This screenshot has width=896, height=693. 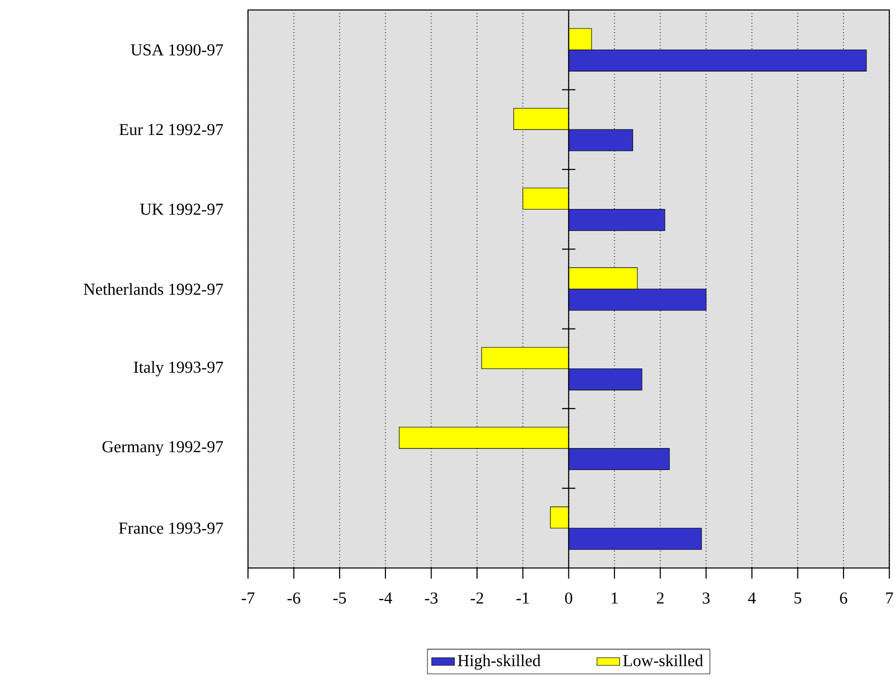 What do you see at coordinates (890, 598) in the screenshot?
I see `x-tick-label: 7` at bounding box center [890, 598].